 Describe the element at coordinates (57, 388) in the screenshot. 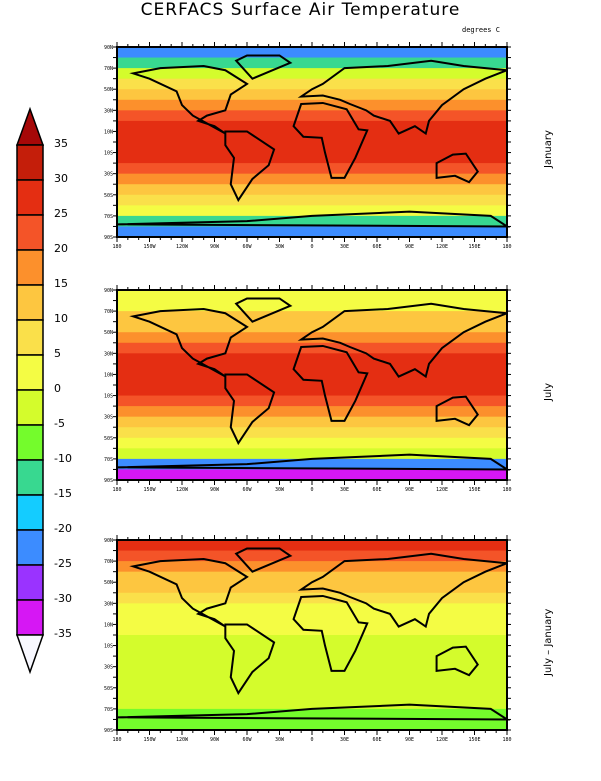

I see `colorbar-tick-label: 0` at that location.